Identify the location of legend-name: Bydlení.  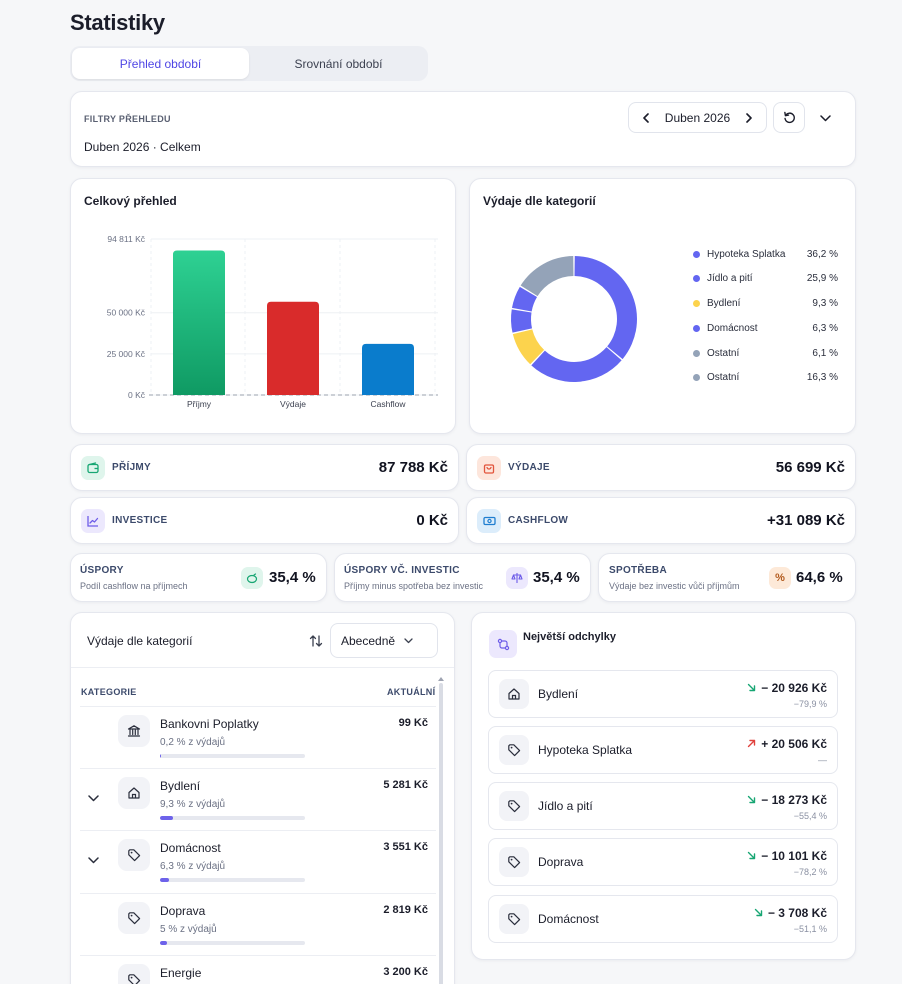
(724, 303).